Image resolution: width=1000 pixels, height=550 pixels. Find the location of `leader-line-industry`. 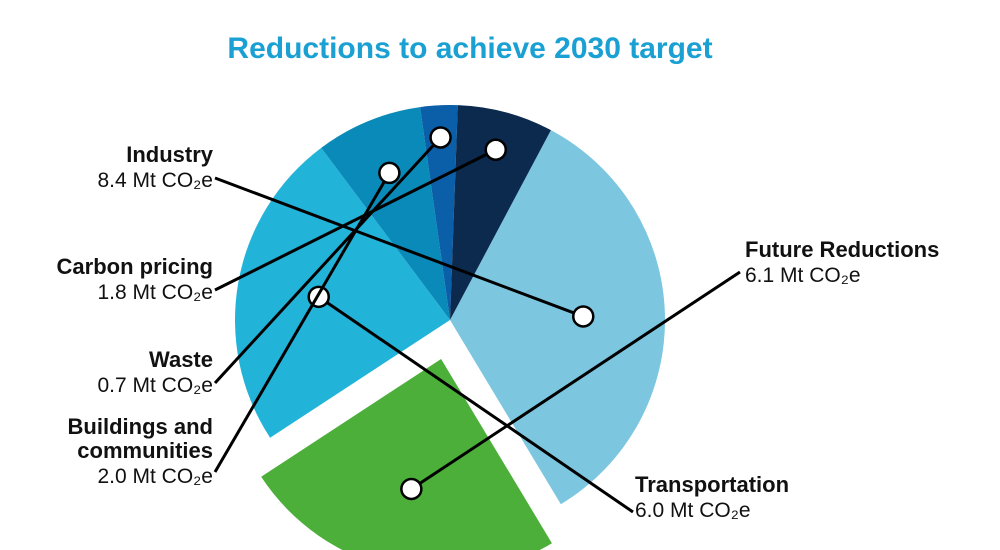

leader-line-industry is located at coordinates (399, 247).